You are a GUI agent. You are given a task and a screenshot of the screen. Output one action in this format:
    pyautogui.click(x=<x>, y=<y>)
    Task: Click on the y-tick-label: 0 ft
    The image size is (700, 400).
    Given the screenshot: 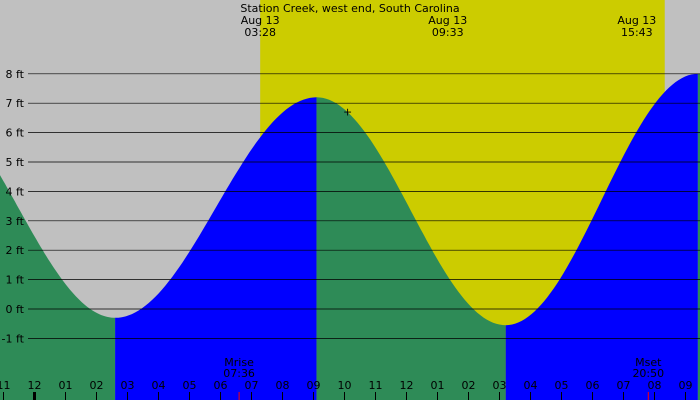 What is the action you would take?
    pyautogui.click(x=15, y=309)
    